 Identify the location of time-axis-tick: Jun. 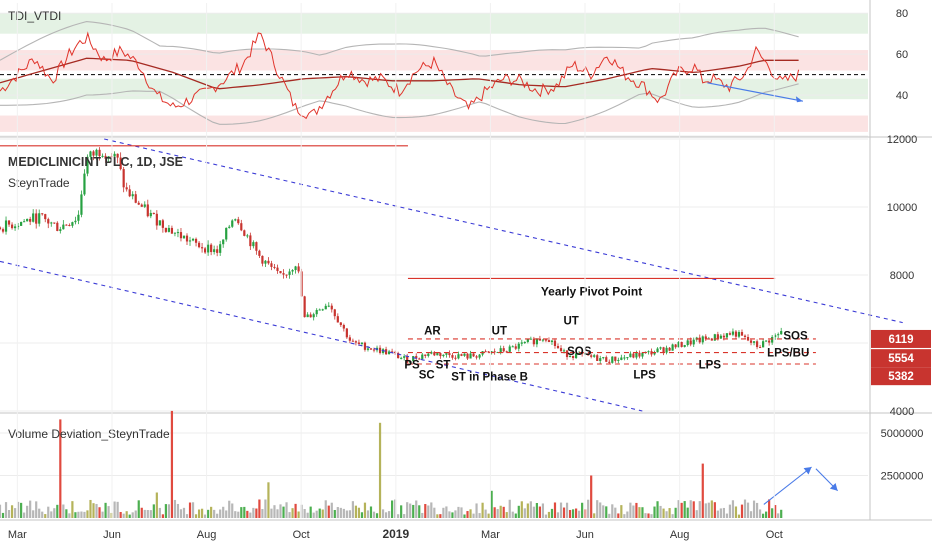
(112, 535).